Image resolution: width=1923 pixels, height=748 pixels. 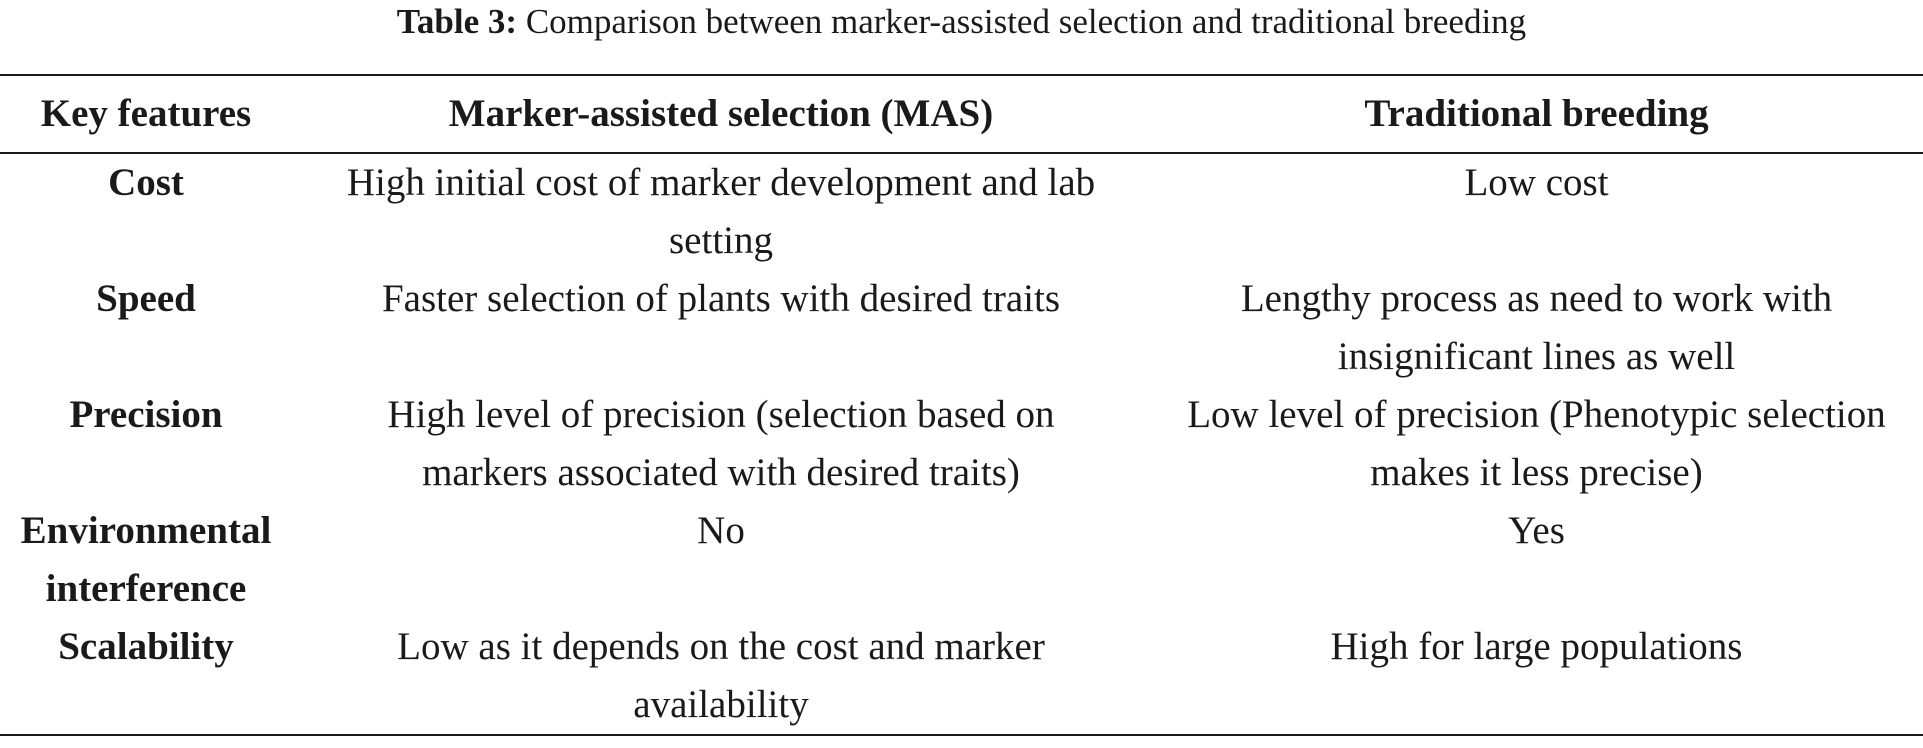 I want to click on traditional-cell: High for large populations, so click(x=1536, y=676).